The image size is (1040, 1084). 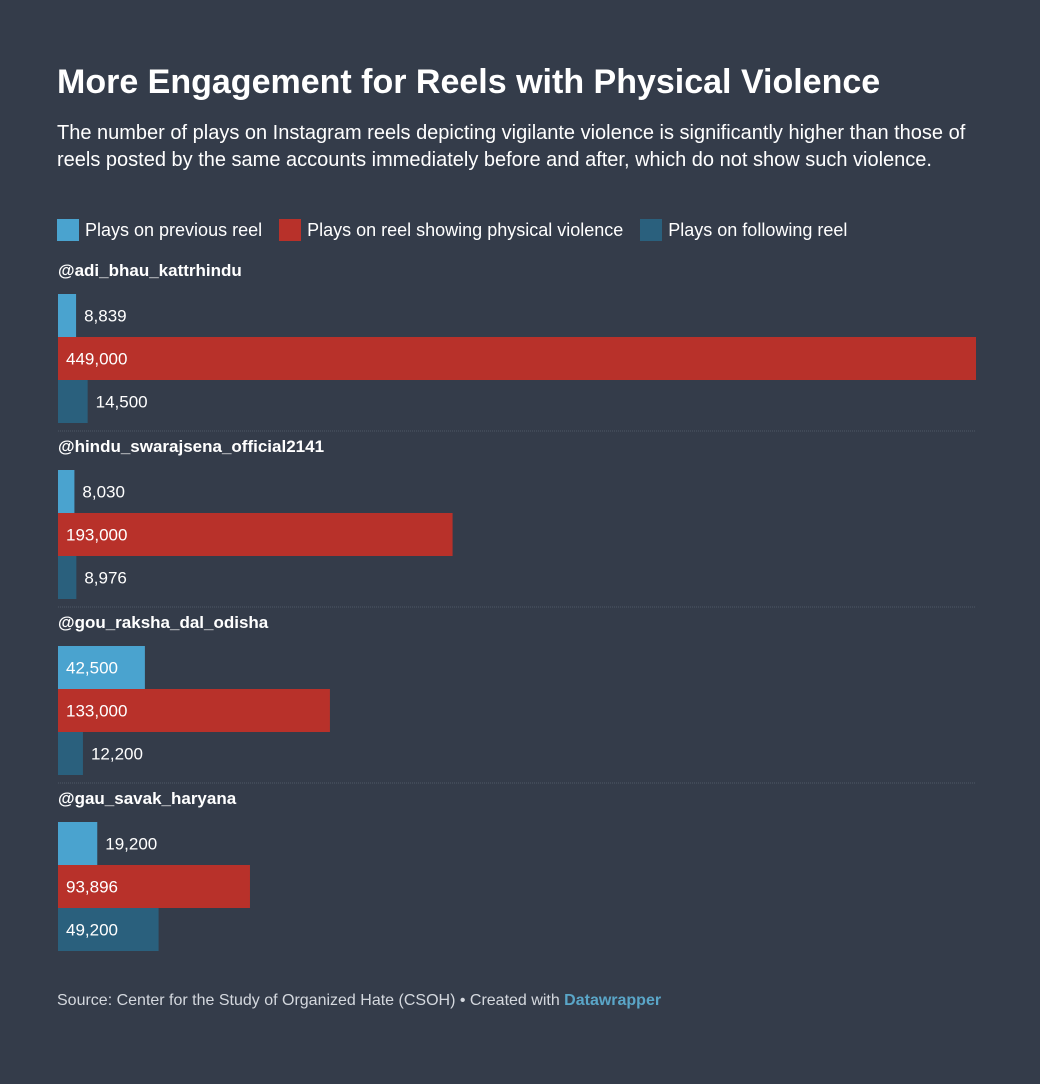 I want to click on data-label: 133,000, so click(x=96, y=711).